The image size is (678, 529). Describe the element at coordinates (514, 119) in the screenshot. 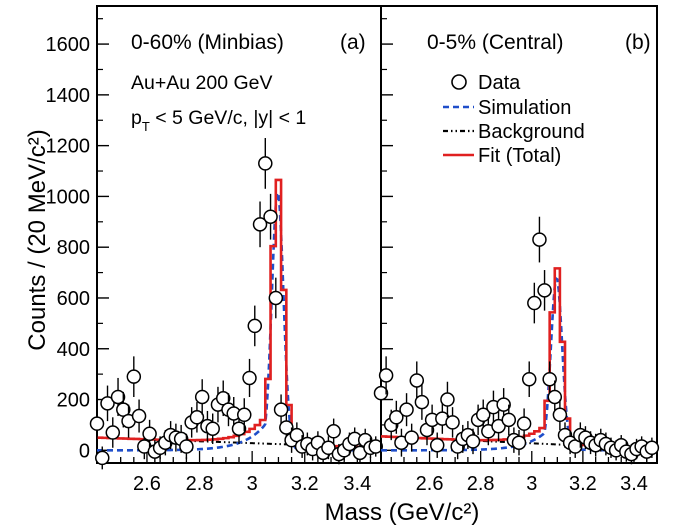

I see `legend: Data Simulation Background Fit (Total)` at that location.